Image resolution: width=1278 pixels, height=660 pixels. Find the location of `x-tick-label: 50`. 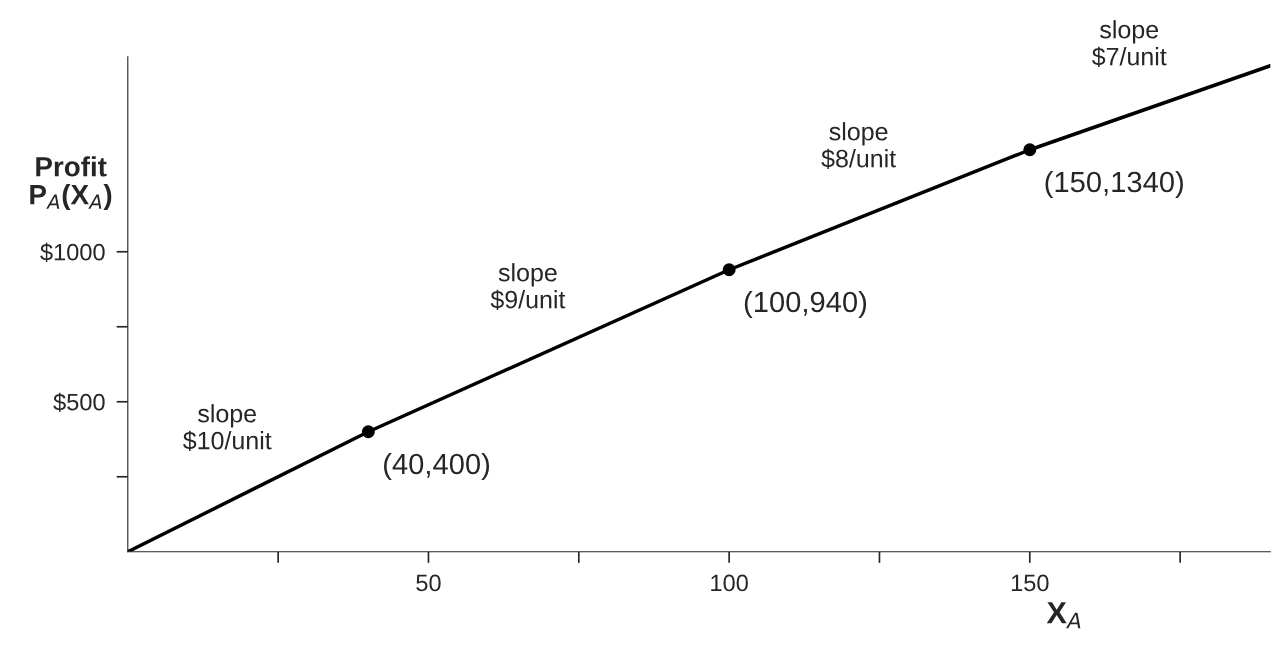

x-tick-label: 50 is located at coordinates (428, 583).